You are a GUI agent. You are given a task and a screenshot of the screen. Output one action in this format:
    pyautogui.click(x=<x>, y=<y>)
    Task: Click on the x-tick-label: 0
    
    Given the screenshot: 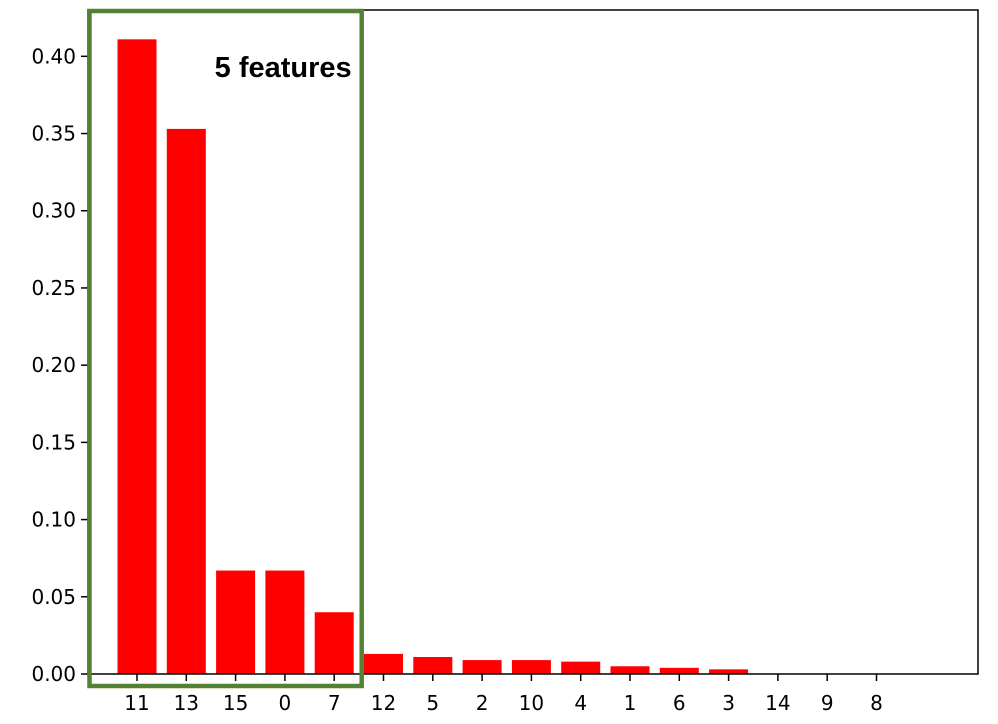 What is the action you would take?
    pyautogui.click(x=285, y=703)
    